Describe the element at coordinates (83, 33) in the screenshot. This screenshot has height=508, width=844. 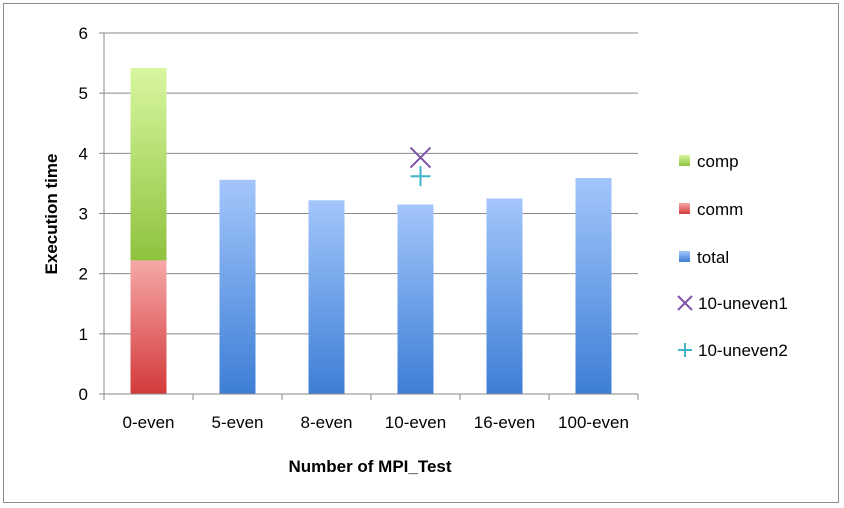
I see `y-tick-label-6: 6` at that location.